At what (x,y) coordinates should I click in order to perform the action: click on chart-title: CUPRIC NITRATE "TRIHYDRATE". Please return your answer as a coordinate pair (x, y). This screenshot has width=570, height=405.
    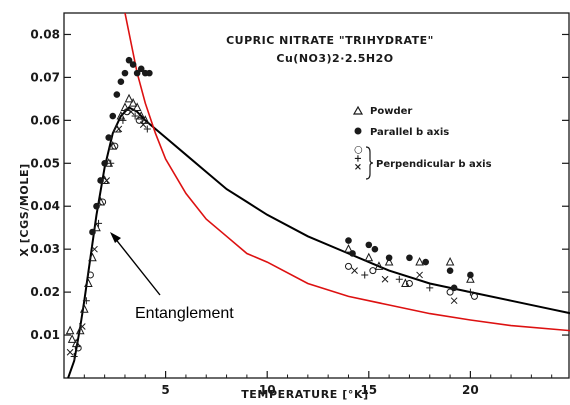
    Looking at the image, I should click on (330, 40).